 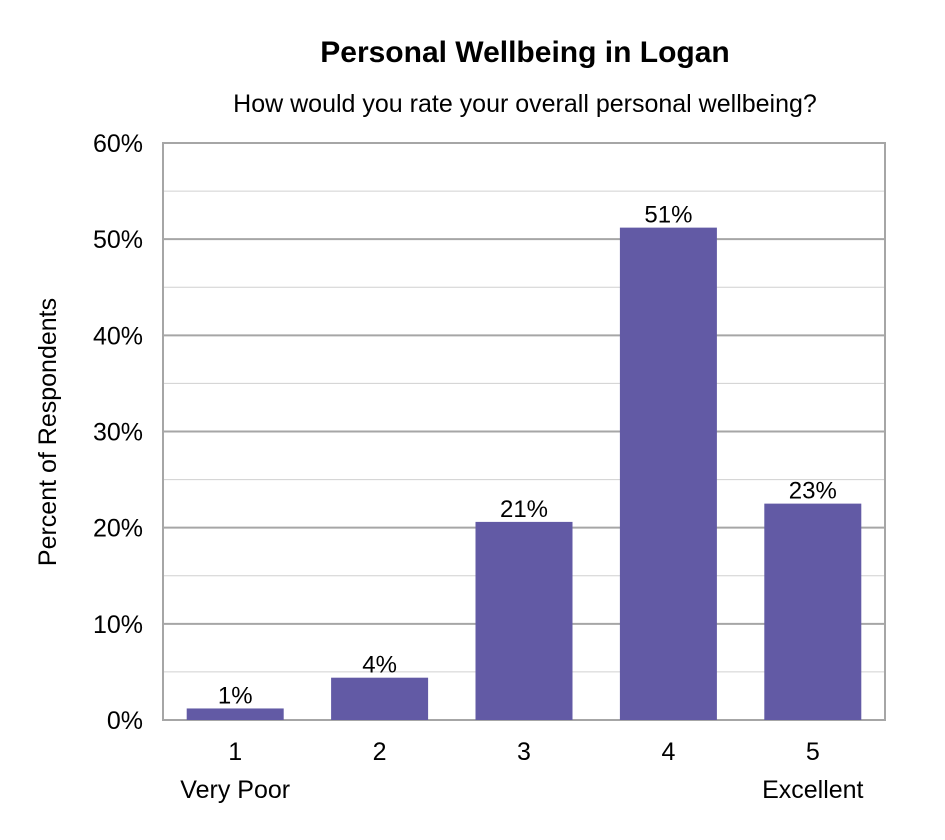 I want to click on y-tick-label: 30%, so click(x=118, y=433).